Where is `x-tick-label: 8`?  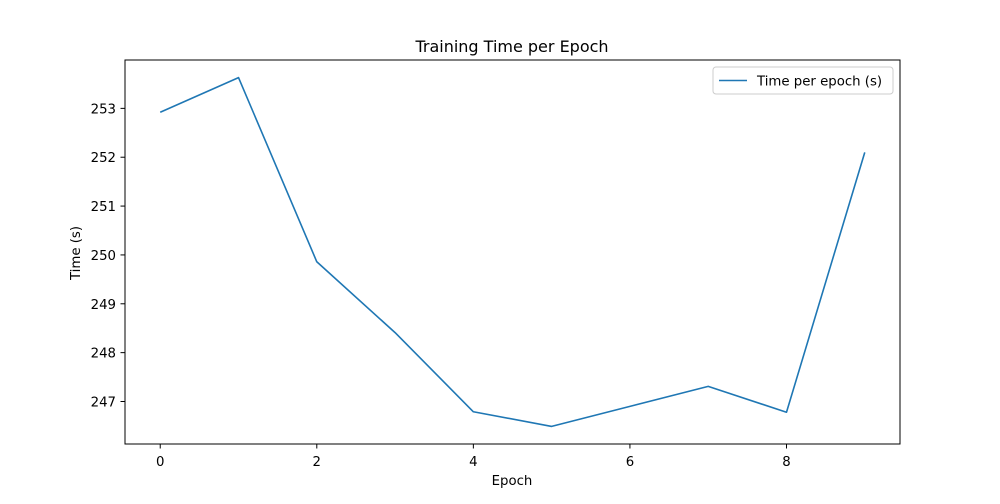 x-tick-label: 8 is located at coordinates (786, 462).